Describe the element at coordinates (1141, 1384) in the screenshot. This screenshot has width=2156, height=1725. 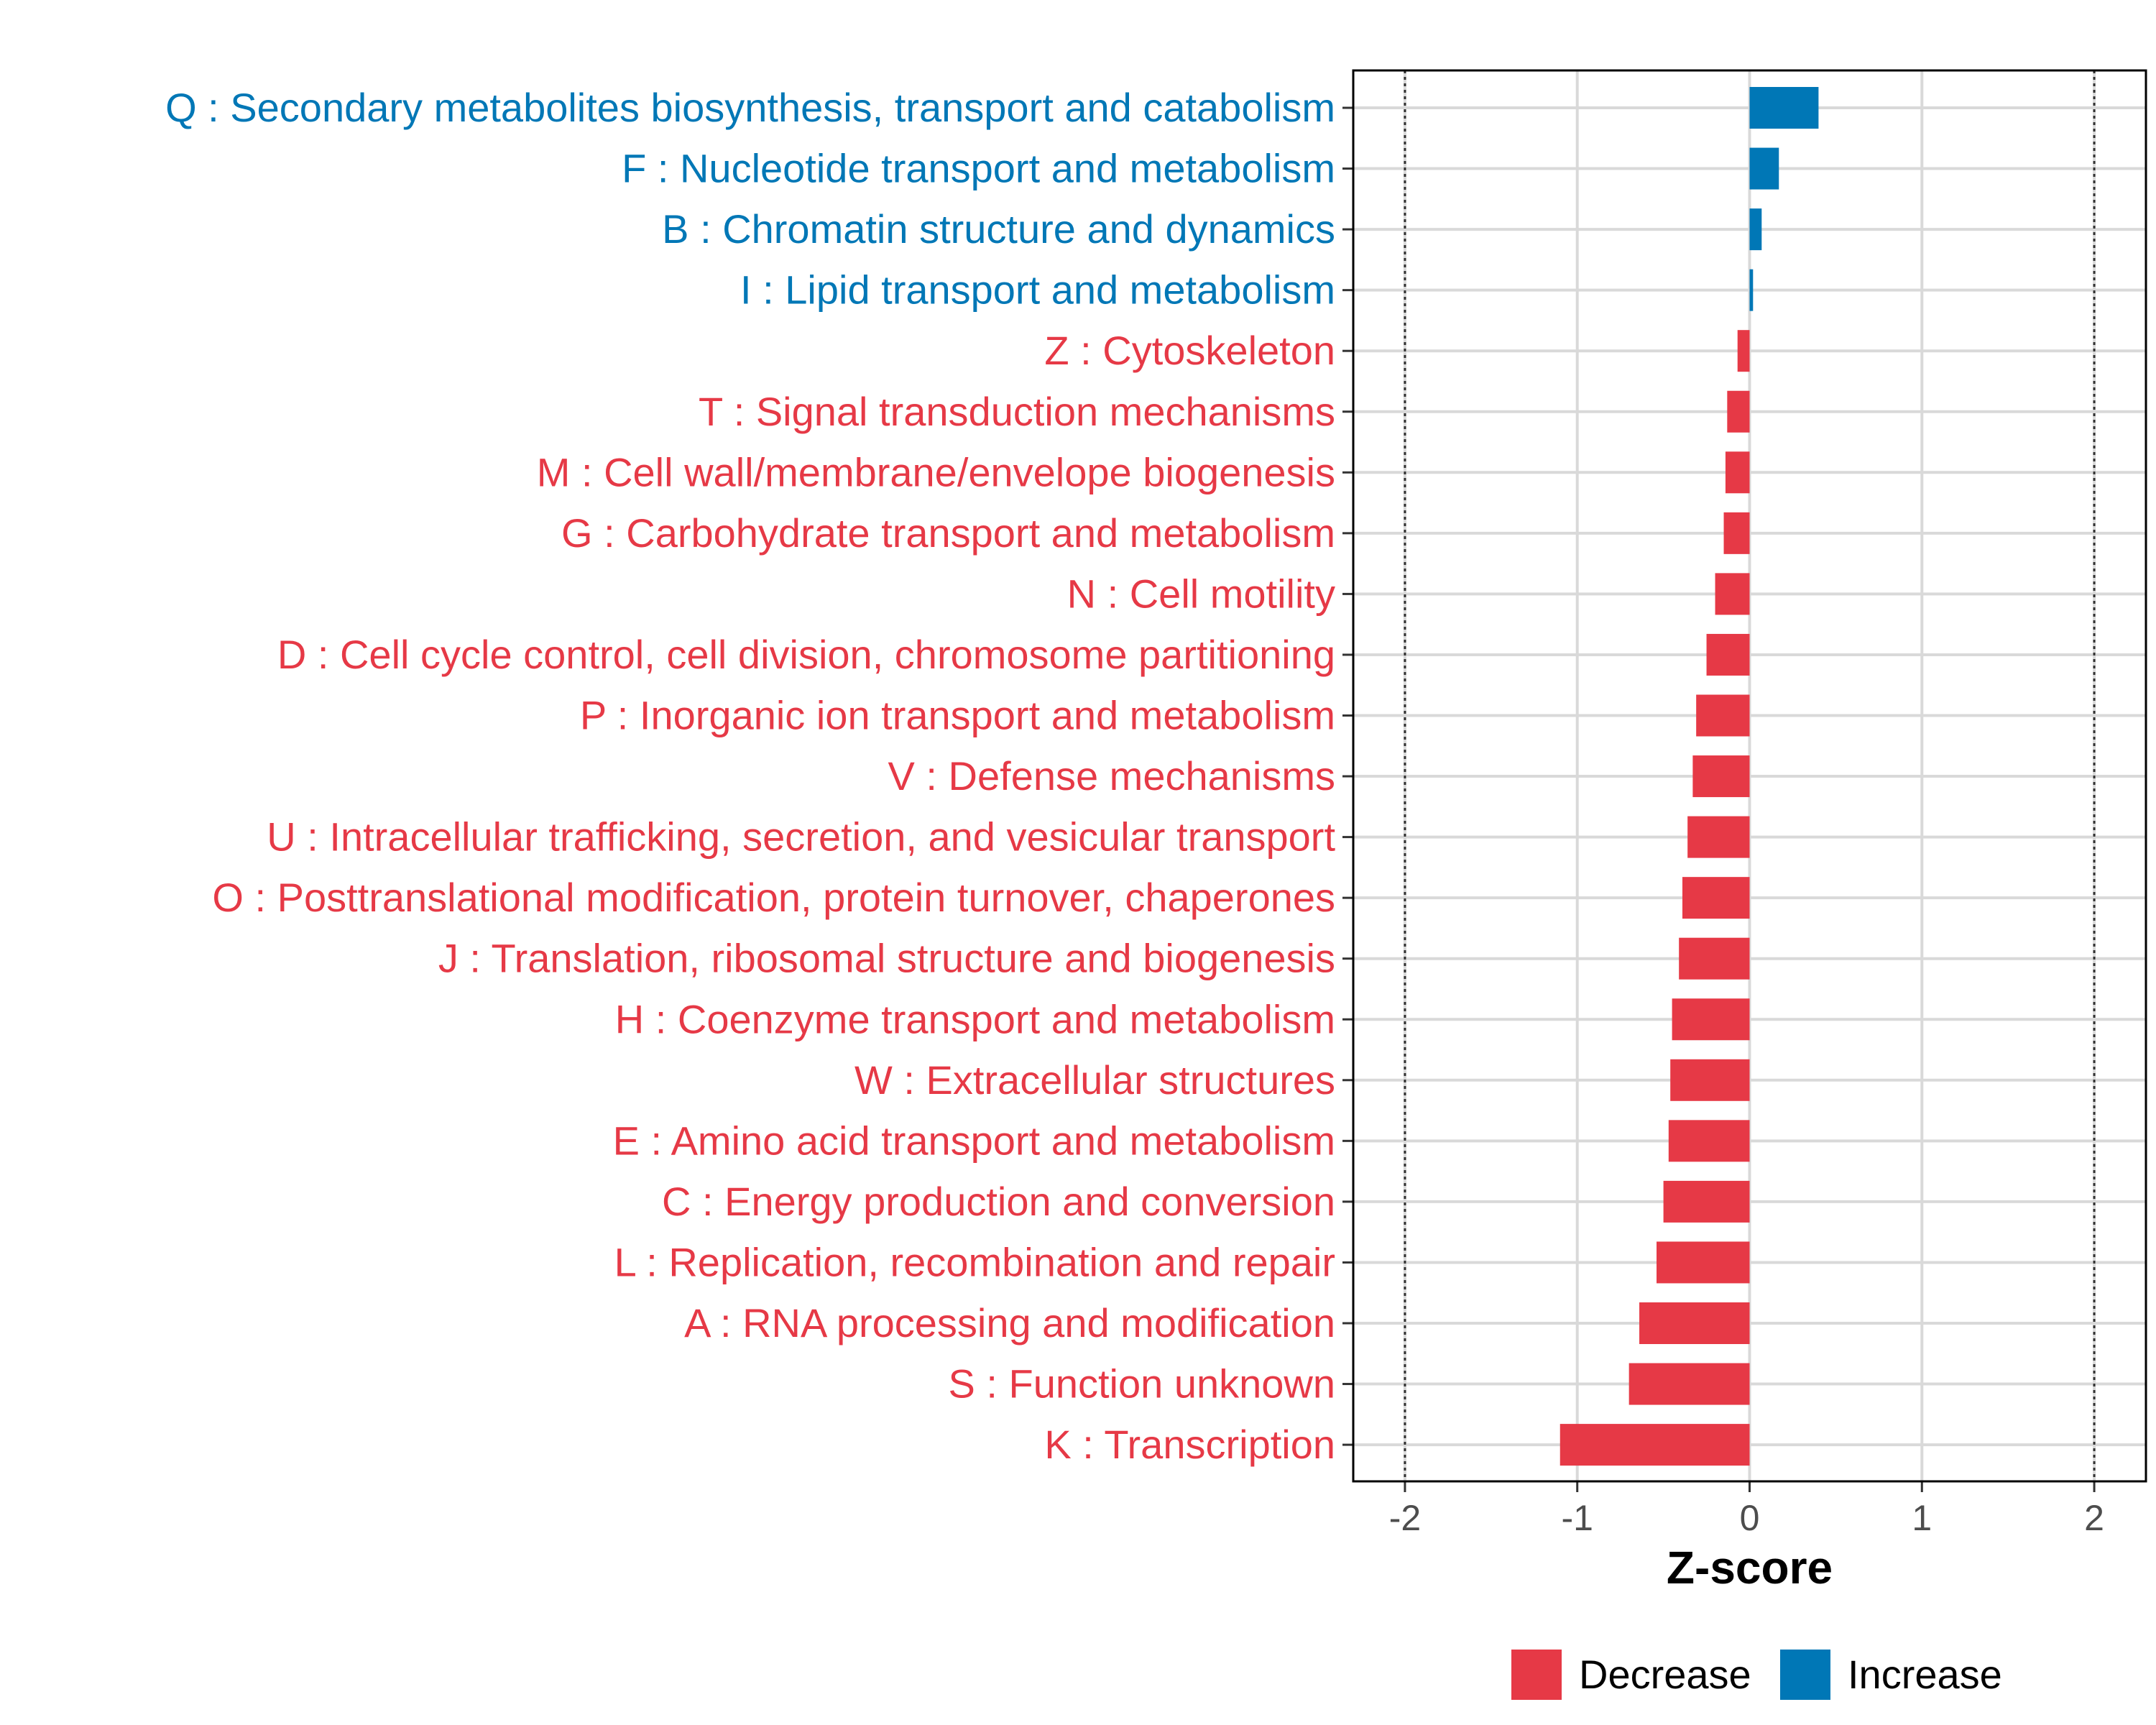
I see `category-label: S : Function unknown` at that location.